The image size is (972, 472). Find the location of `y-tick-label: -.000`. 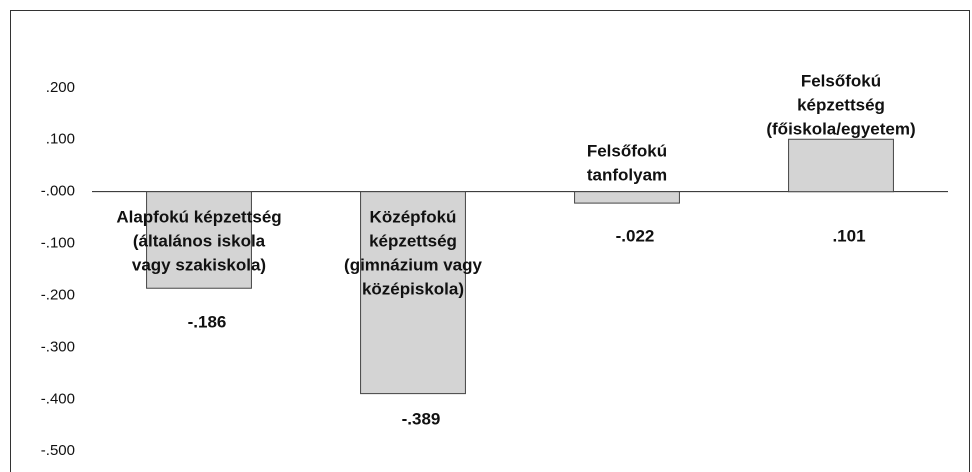

y-tick-label: -.000 is located at coordinates (58, 191).